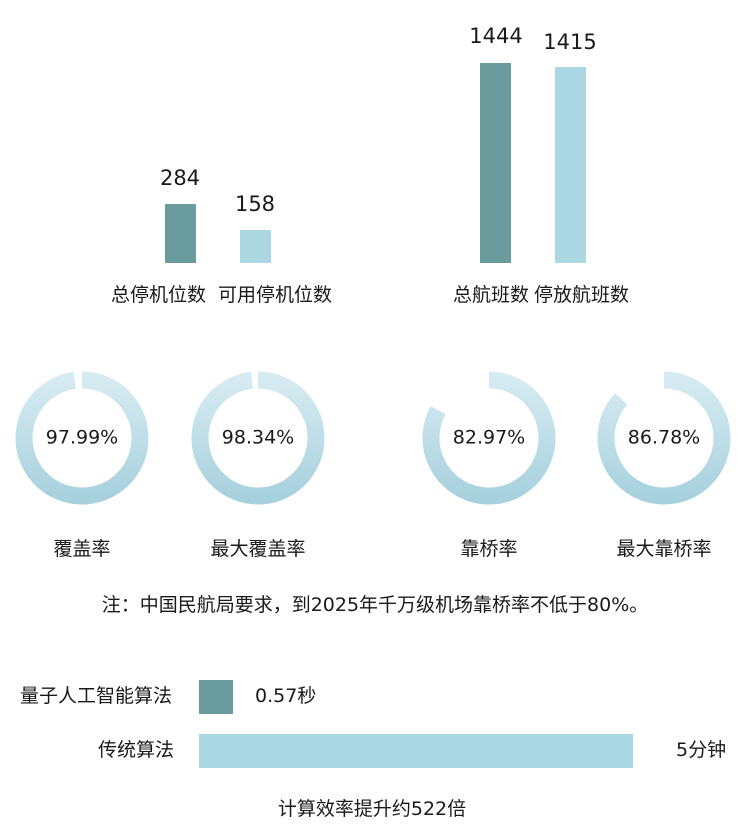 This screenshot has height=832, width=750. I want to click on donut-label-bridge-rate: 靠桥率, so click(489, 549).